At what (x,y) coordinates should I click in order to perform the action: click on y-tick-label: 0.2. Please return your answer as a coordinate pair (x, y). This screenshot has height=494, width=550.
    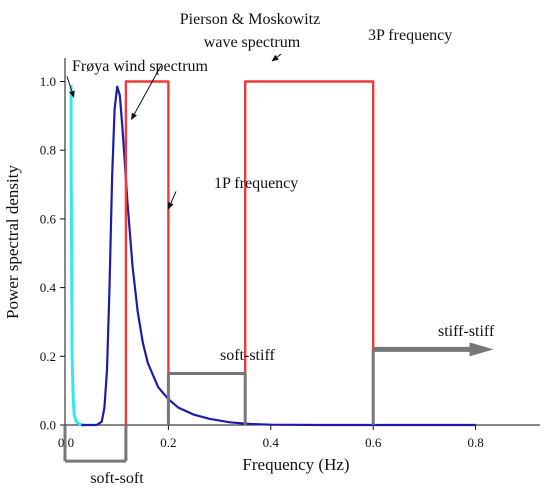
    Looking at the image, I should click on (48, 356).